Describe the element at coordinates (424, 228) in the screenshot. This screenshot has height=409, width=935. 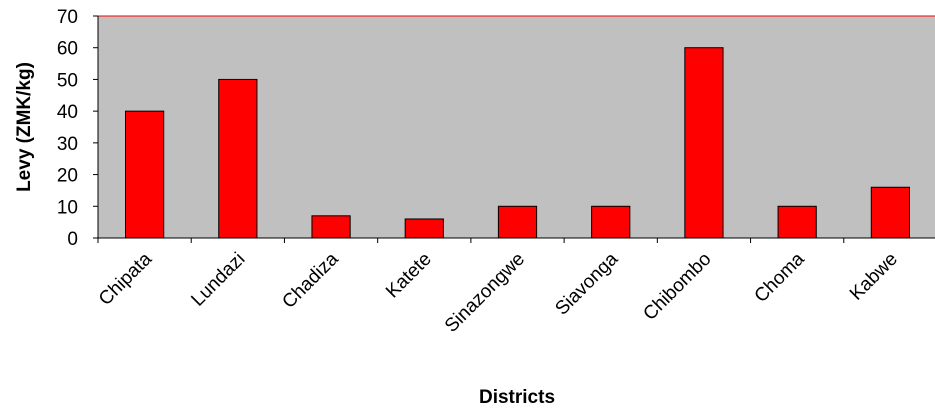
I see `bar-katete` at that location.